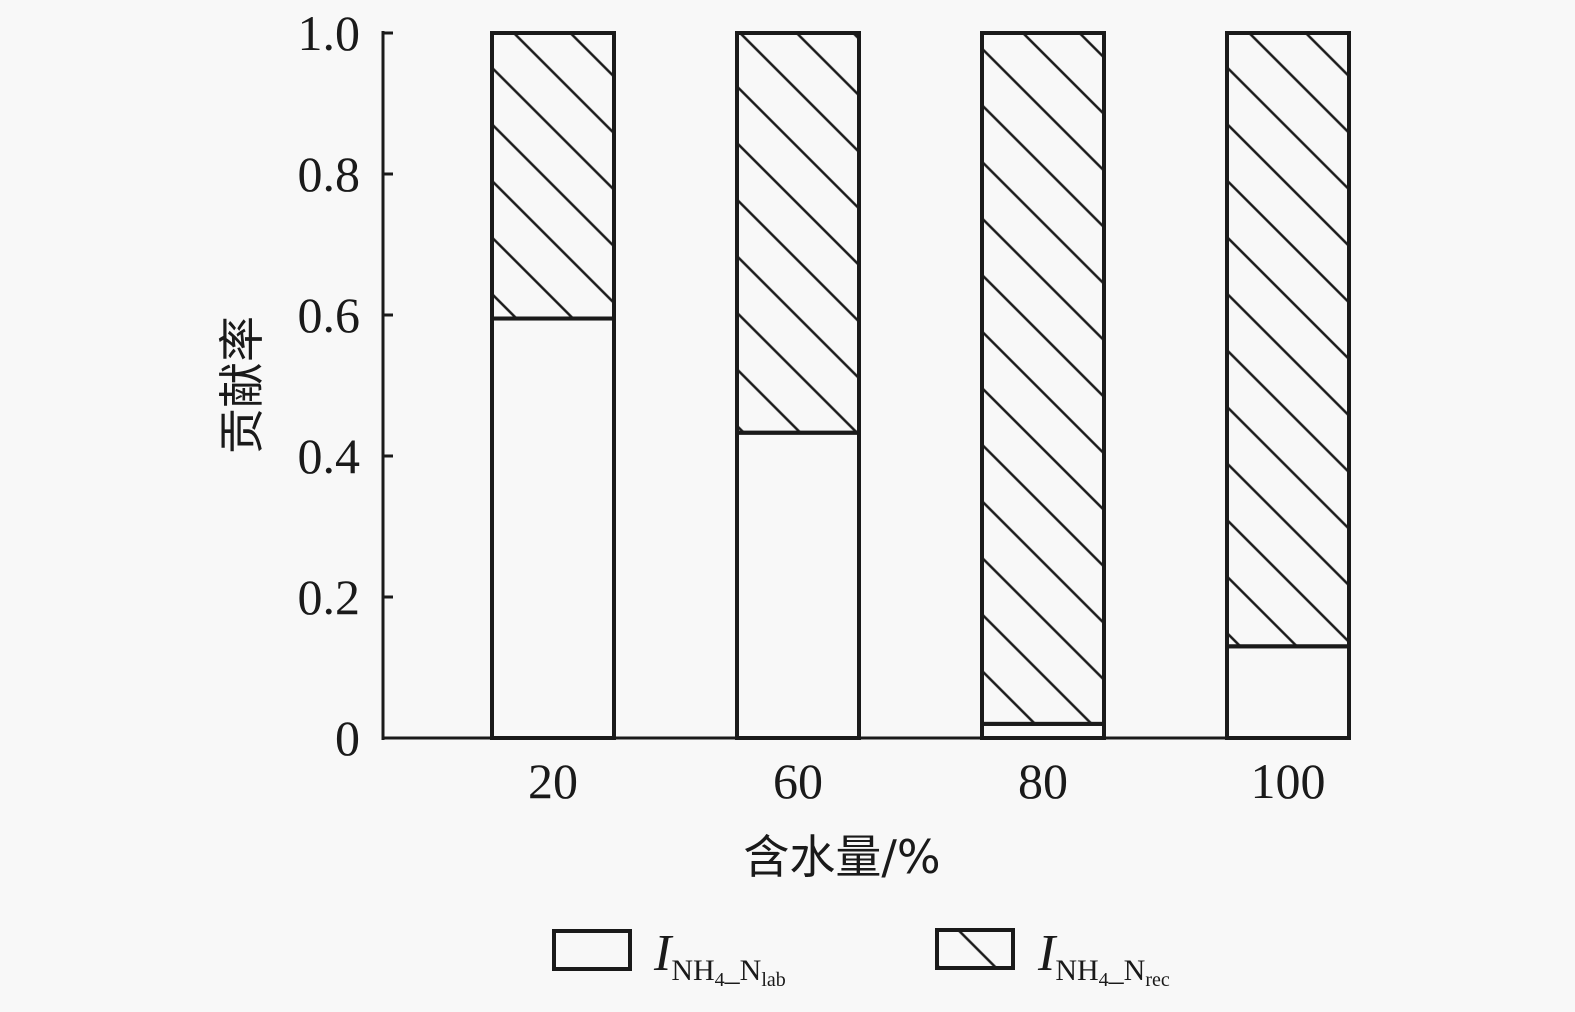  Describe the element at coordinates (927, 781) in the screenshot. I see `x-tick-labels: 20 60 80 100` at that location.